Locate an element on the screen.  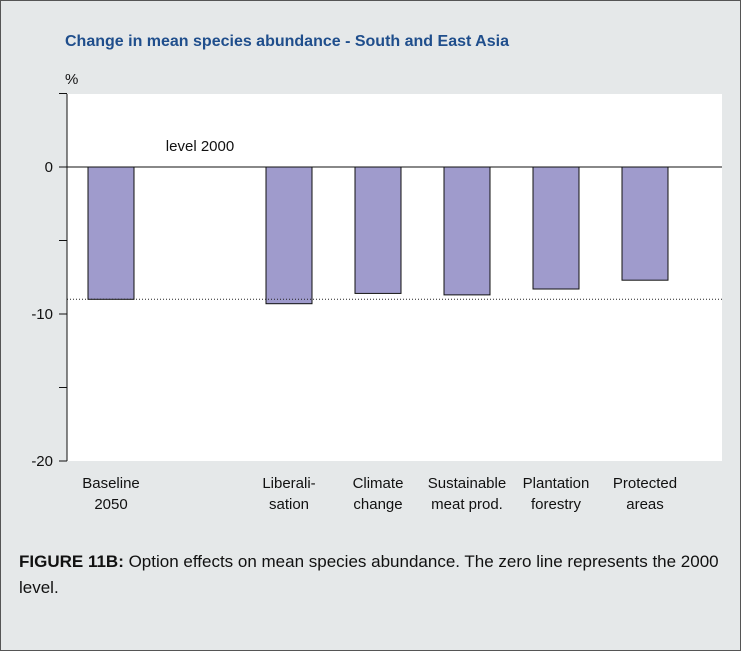
y-tick-label: 0 is located at coordinates (49, 167).